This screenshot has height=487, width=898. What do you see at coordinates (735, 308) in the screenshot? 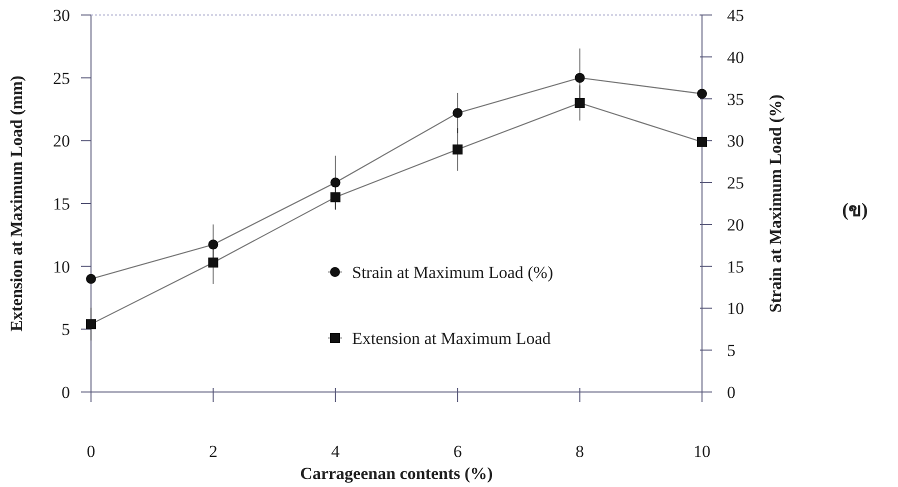
I see `y2-tick-label: 10` at bounding box center [735, 308].